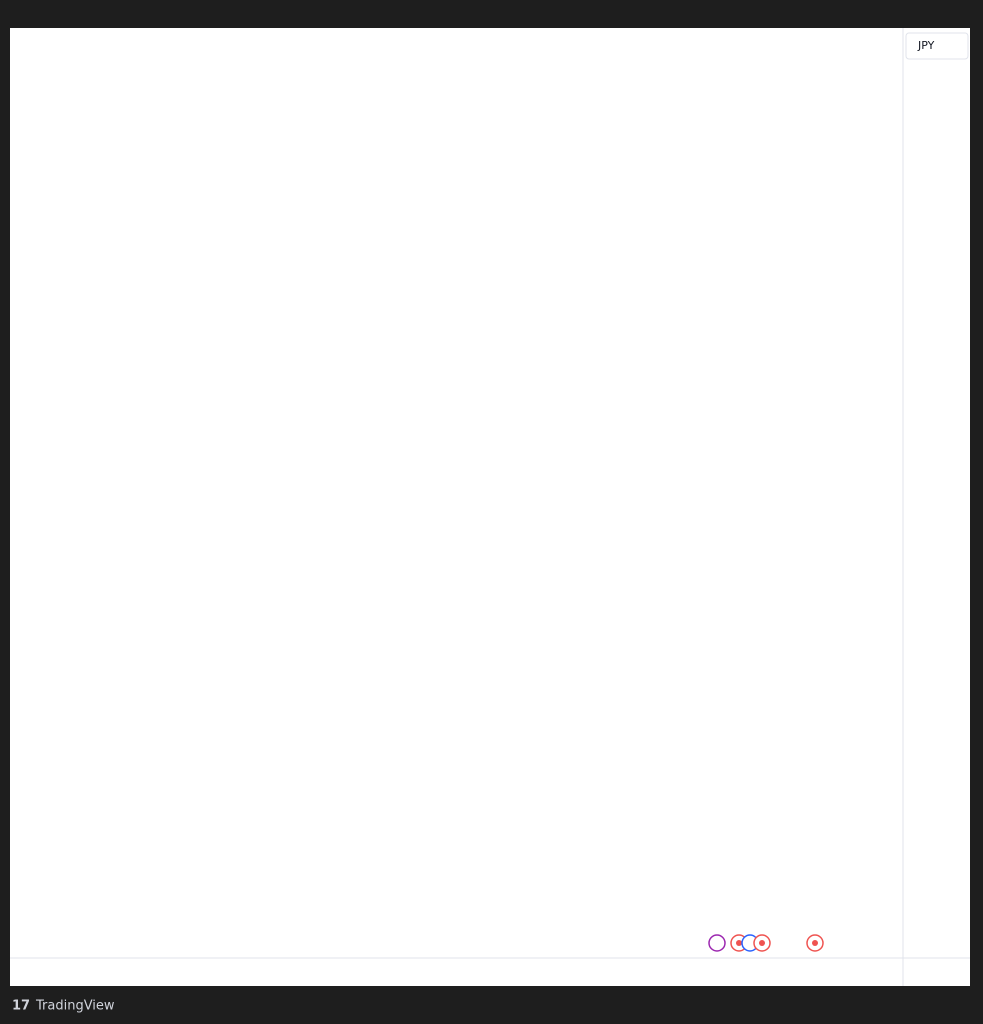 The width and height of the screenshot is (983, 1024). Describe the element at coordinates (926, 45) in the screenshot. I see `currency: JPY` at that location.